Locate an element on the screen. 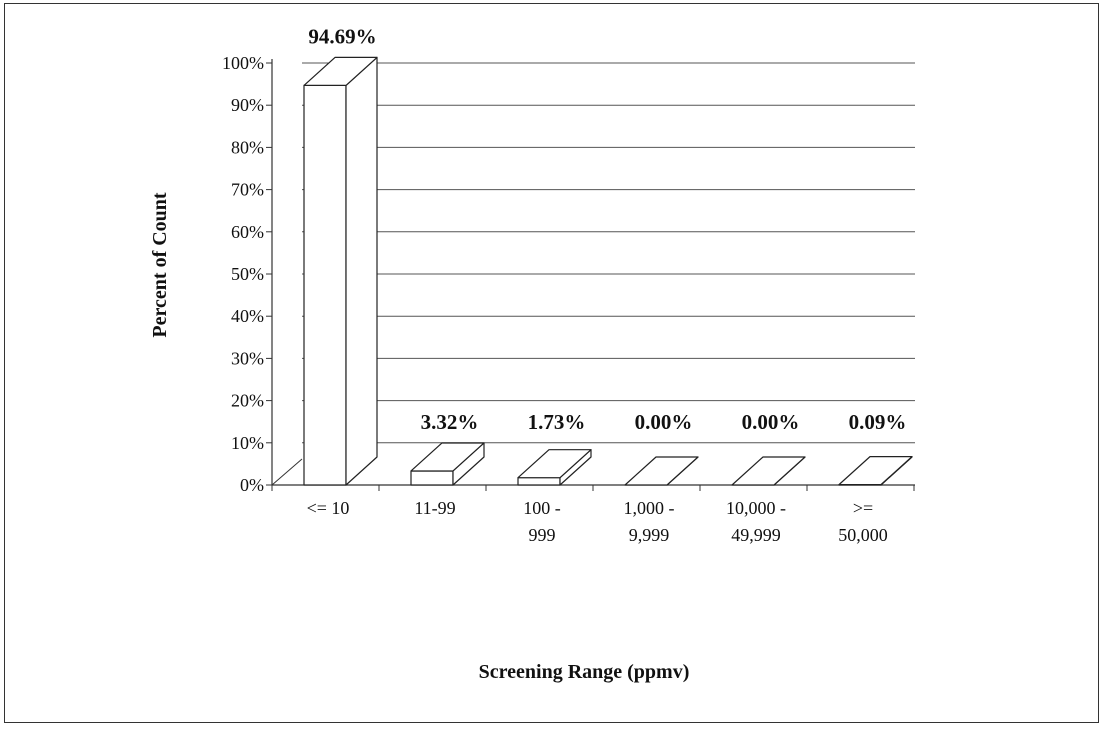  y-tick-label: 40% is located at coordinates (247, 316).